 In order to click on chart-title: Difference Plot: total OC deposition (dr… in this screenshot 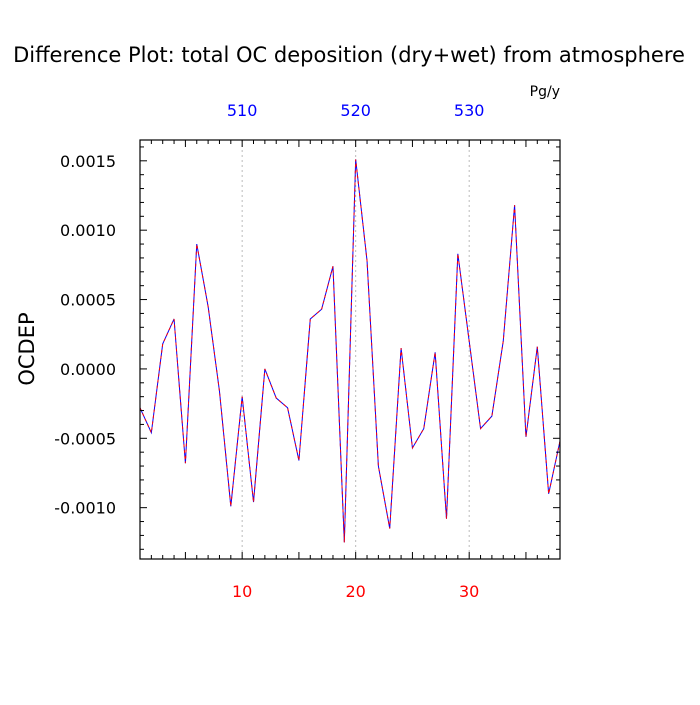, I will do `click(349, 55)`.